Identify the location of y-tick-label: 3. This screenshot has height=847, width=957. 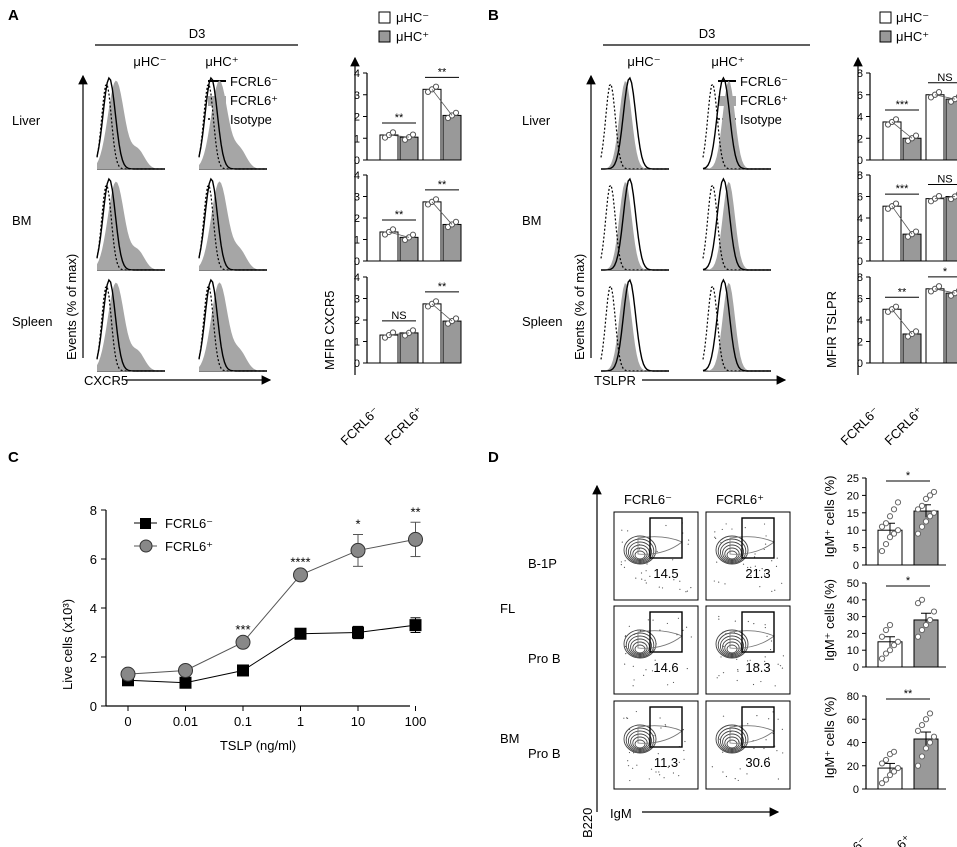
(357, 96).